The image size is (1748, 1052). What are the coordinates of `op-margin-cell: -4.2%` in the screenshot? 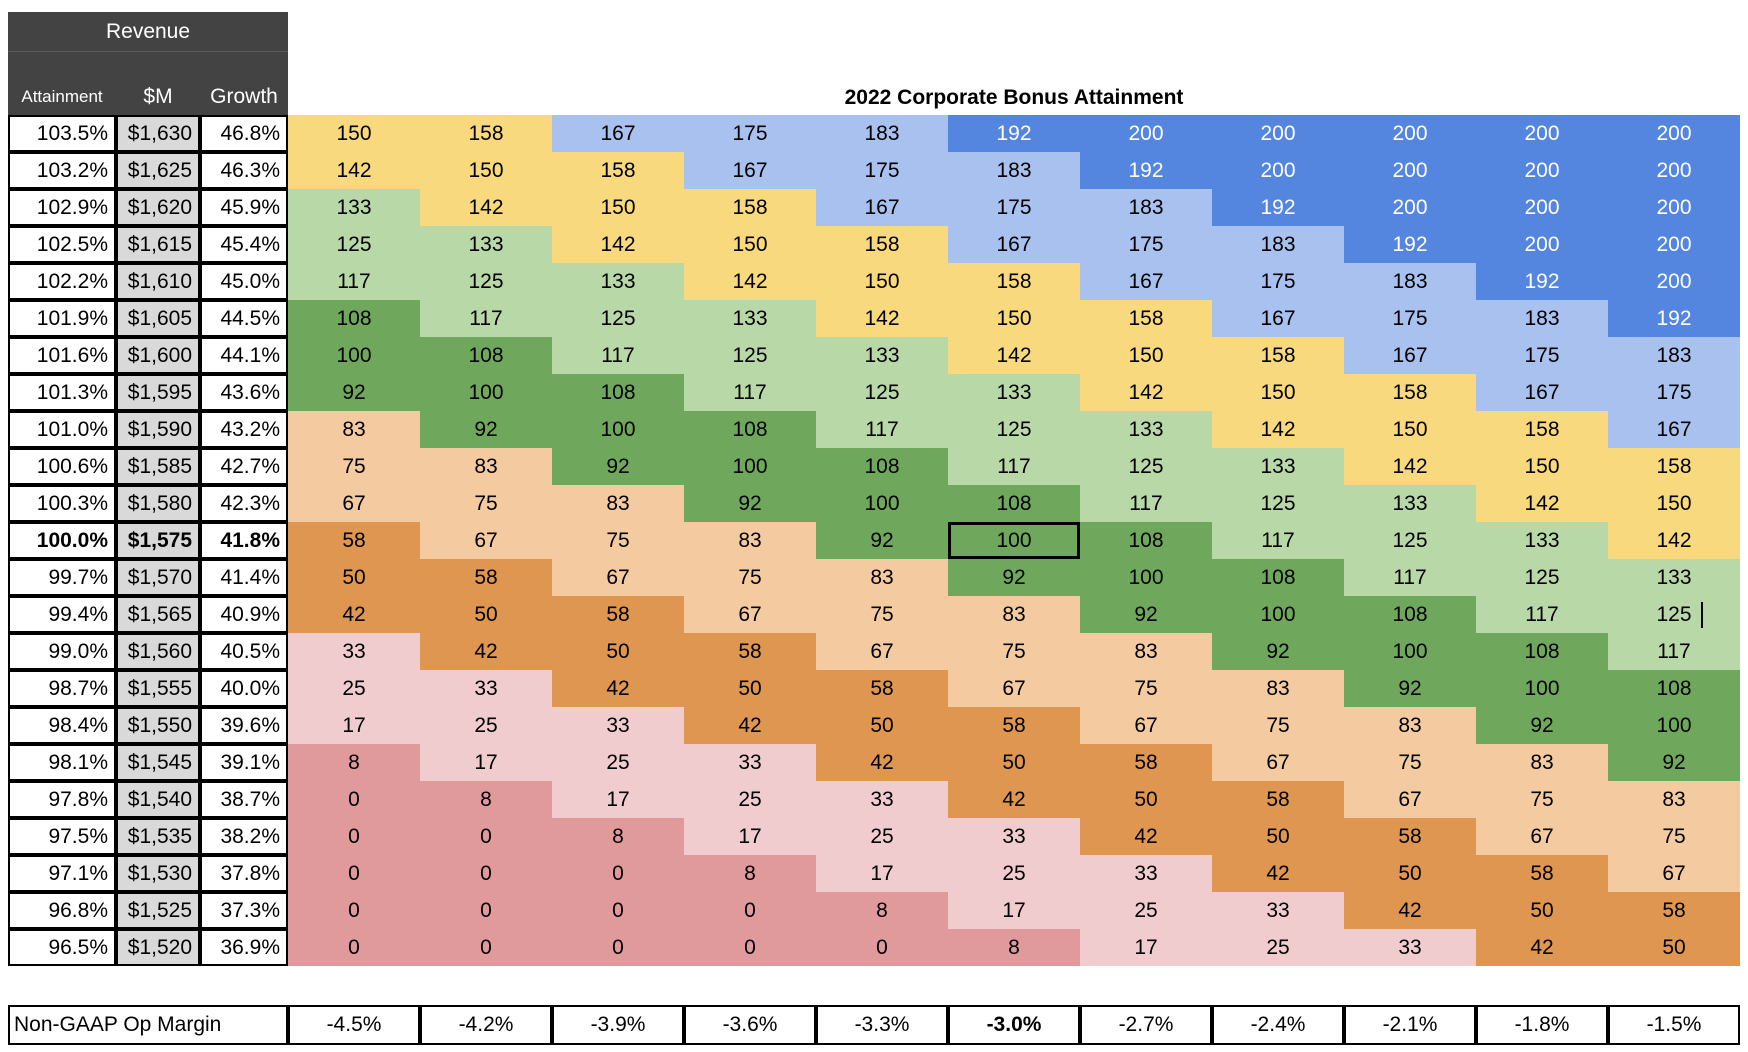 It's located at (486, 1025).